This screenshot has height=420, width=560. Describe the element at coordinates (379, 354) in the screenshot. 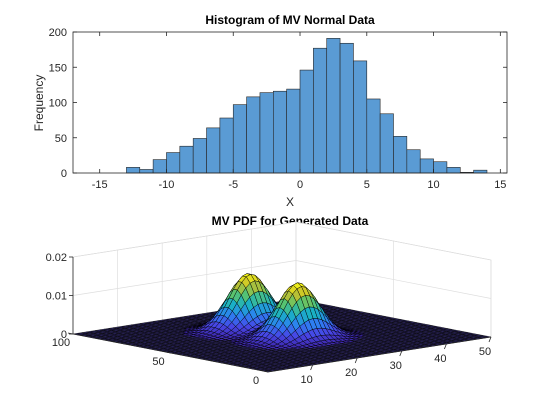

I see `surface-x-axis-line` at that location.